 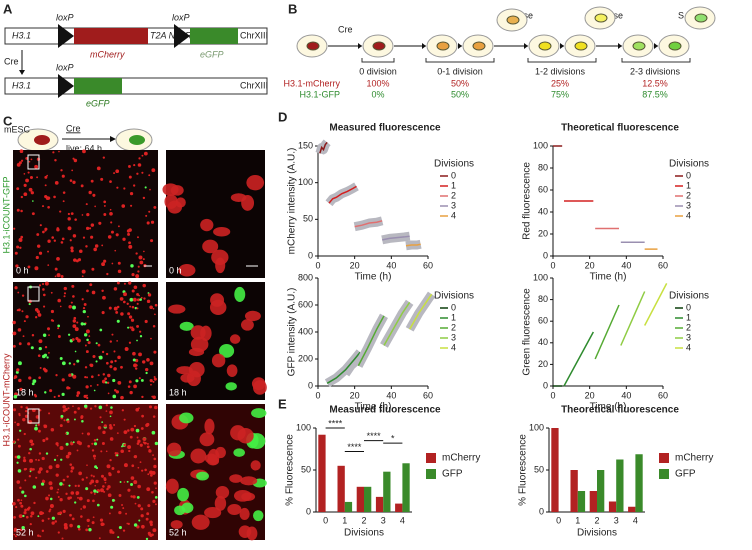 What do you see at coordinates (655, 94) in the screenshot?
I see `percent: 87.5%` at bounding box center [655, 94].